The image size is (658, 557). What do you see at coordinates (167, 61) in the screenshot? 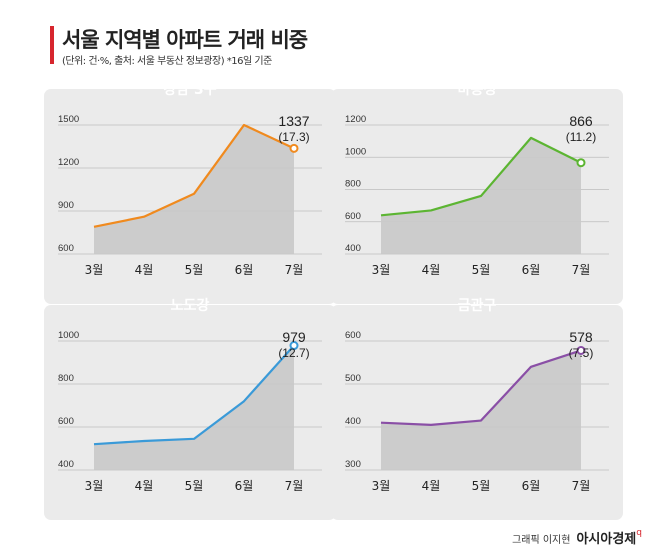
I see `page-subtitle: (단위: 건·%, 출처: 서울 부동산 정보광장) *16일 기준` at bounding box center [167, 61].